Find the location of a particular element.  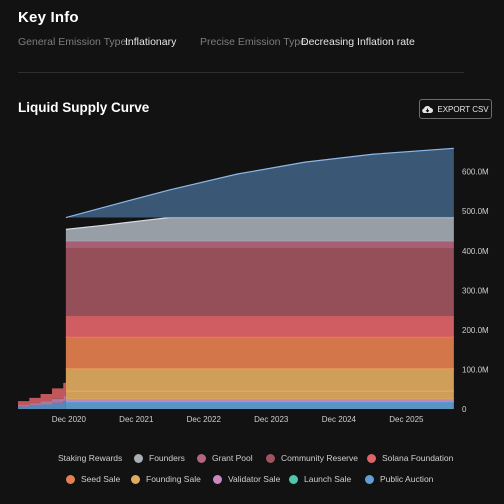

y-tick-label: 0 is located at coordinates (464, 409).